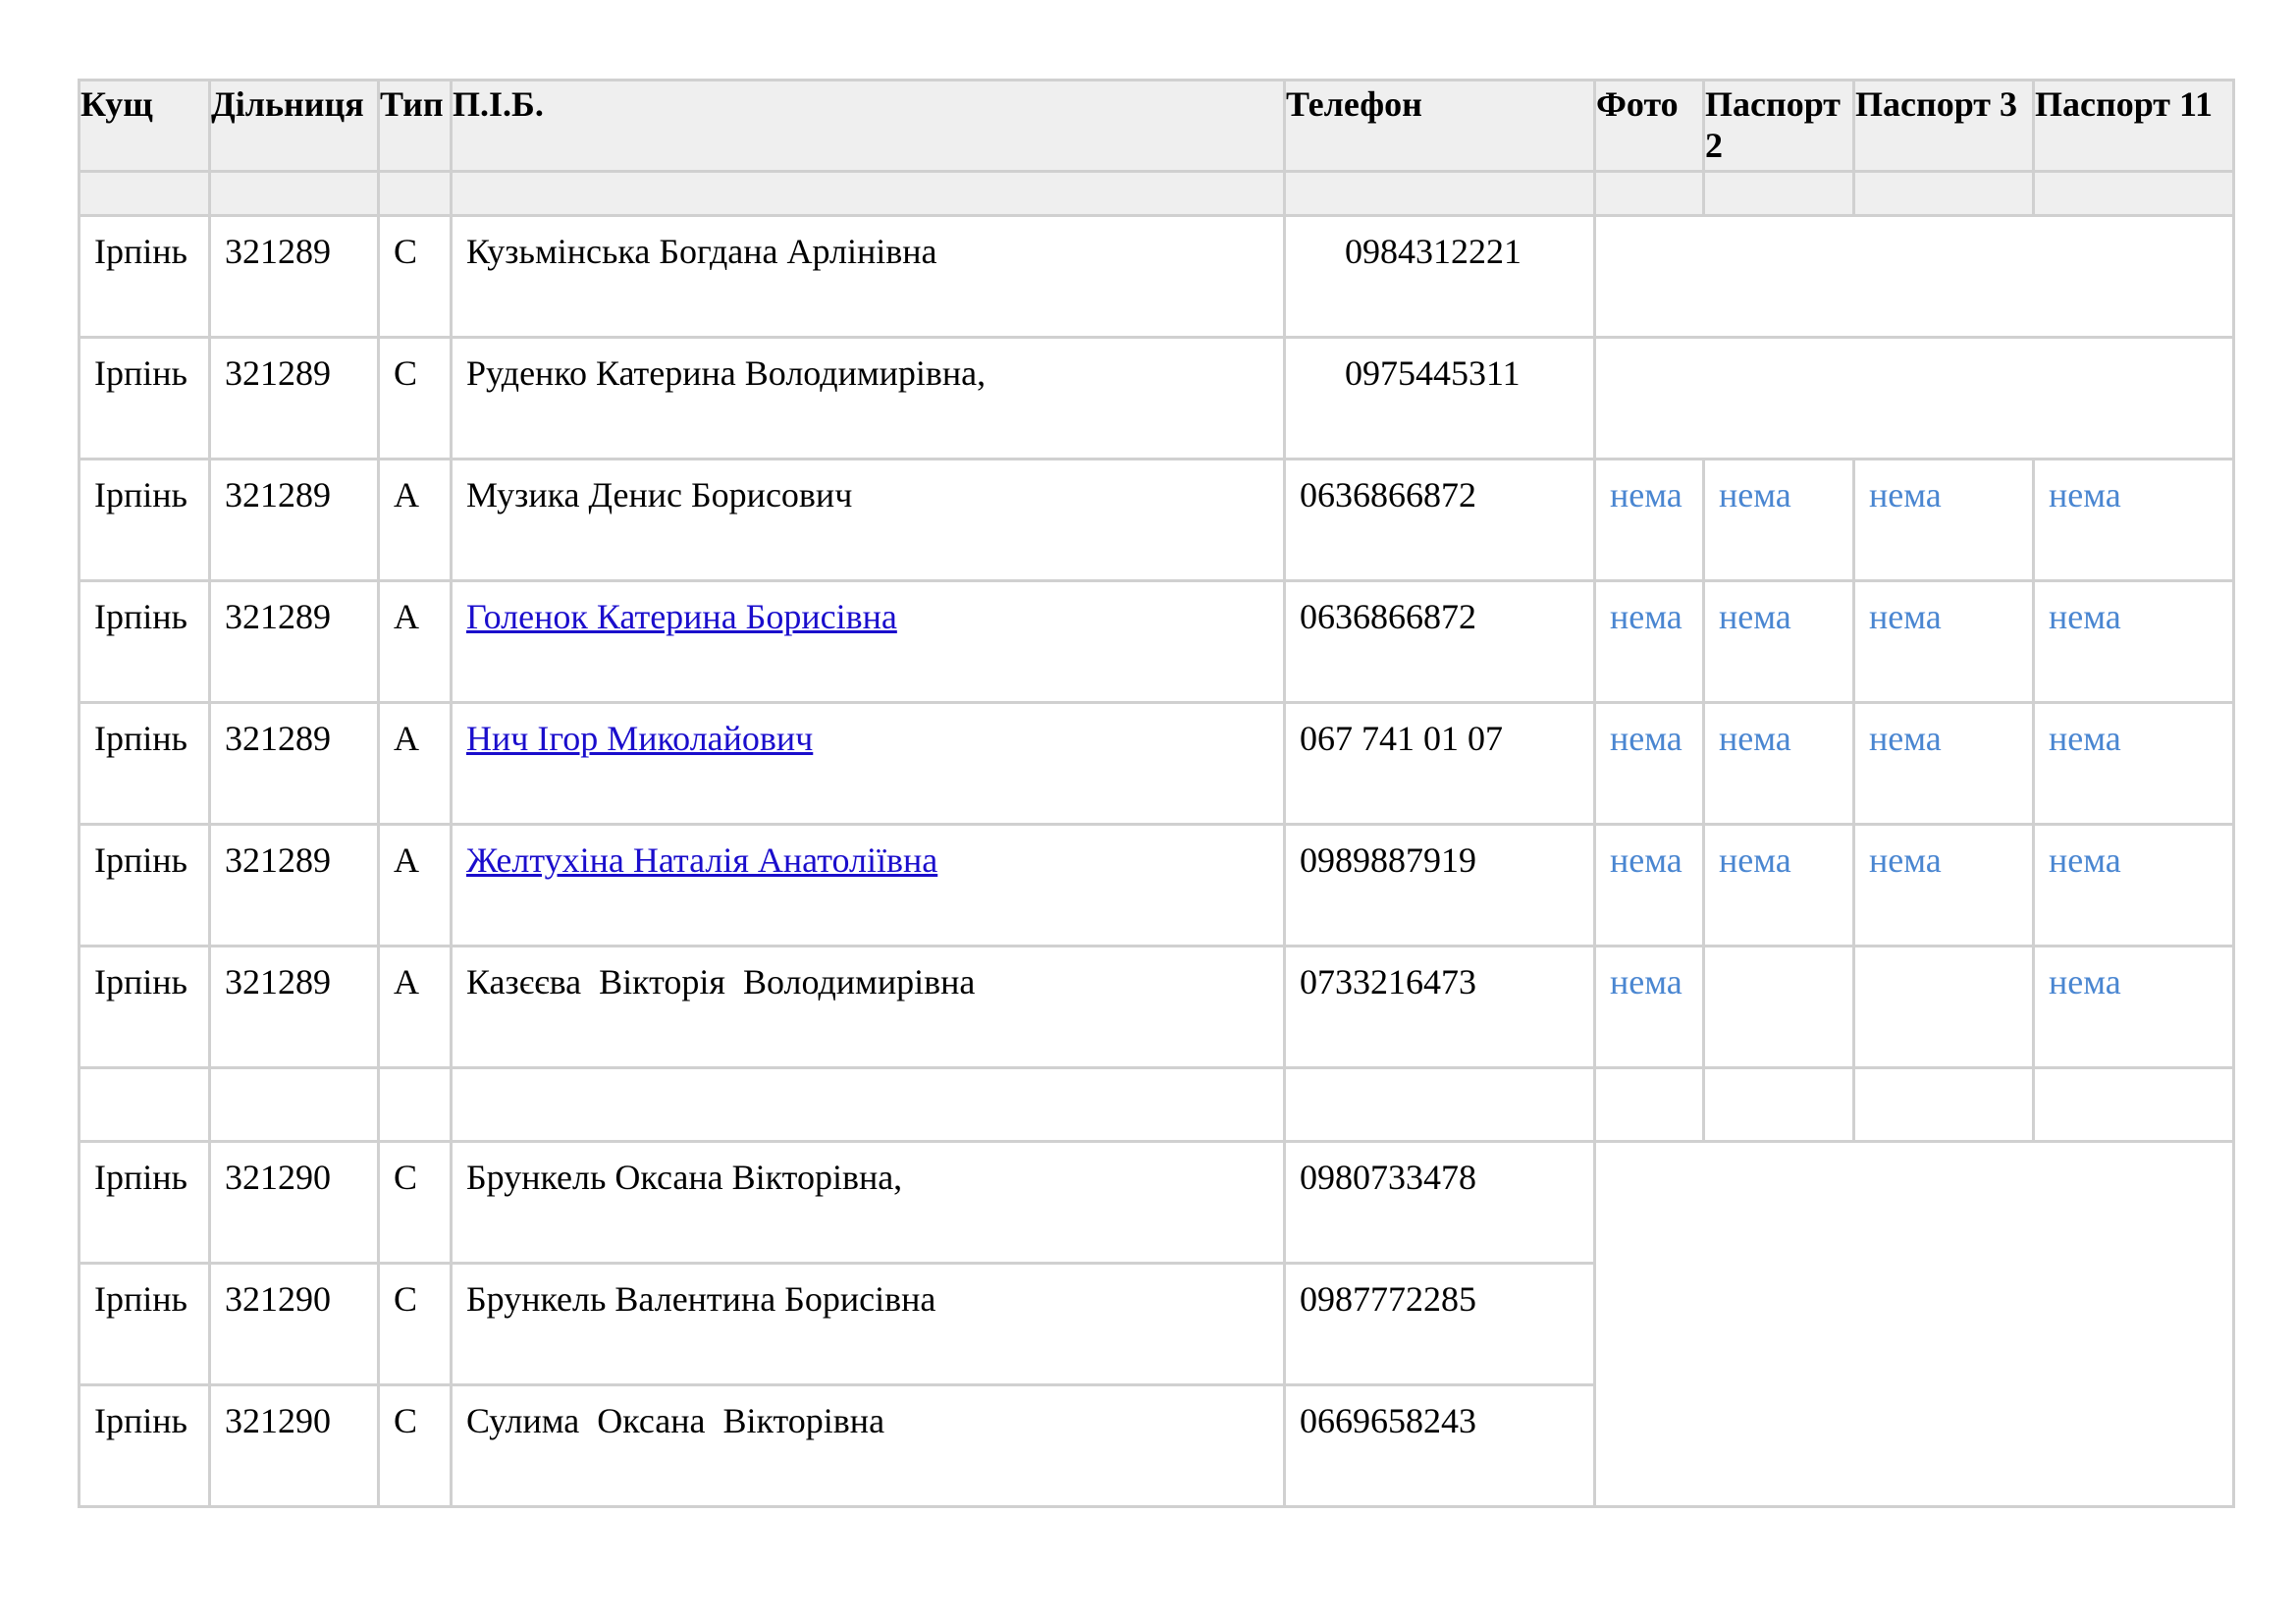 The width and height of the screenshot is (2296, 1623). What do you see at coordinates (868, 641) in the screenshot?
I see `pib-cell: Голенок Катерина Борисівна` at bounding box center [868, 641].